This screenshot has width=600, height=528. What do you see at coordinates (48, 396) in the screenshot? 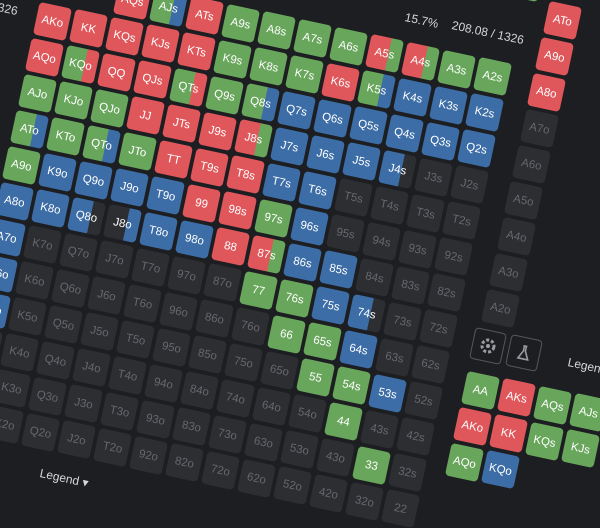
I see `hand-cell: Q3o` at bounding box center [48, 396].